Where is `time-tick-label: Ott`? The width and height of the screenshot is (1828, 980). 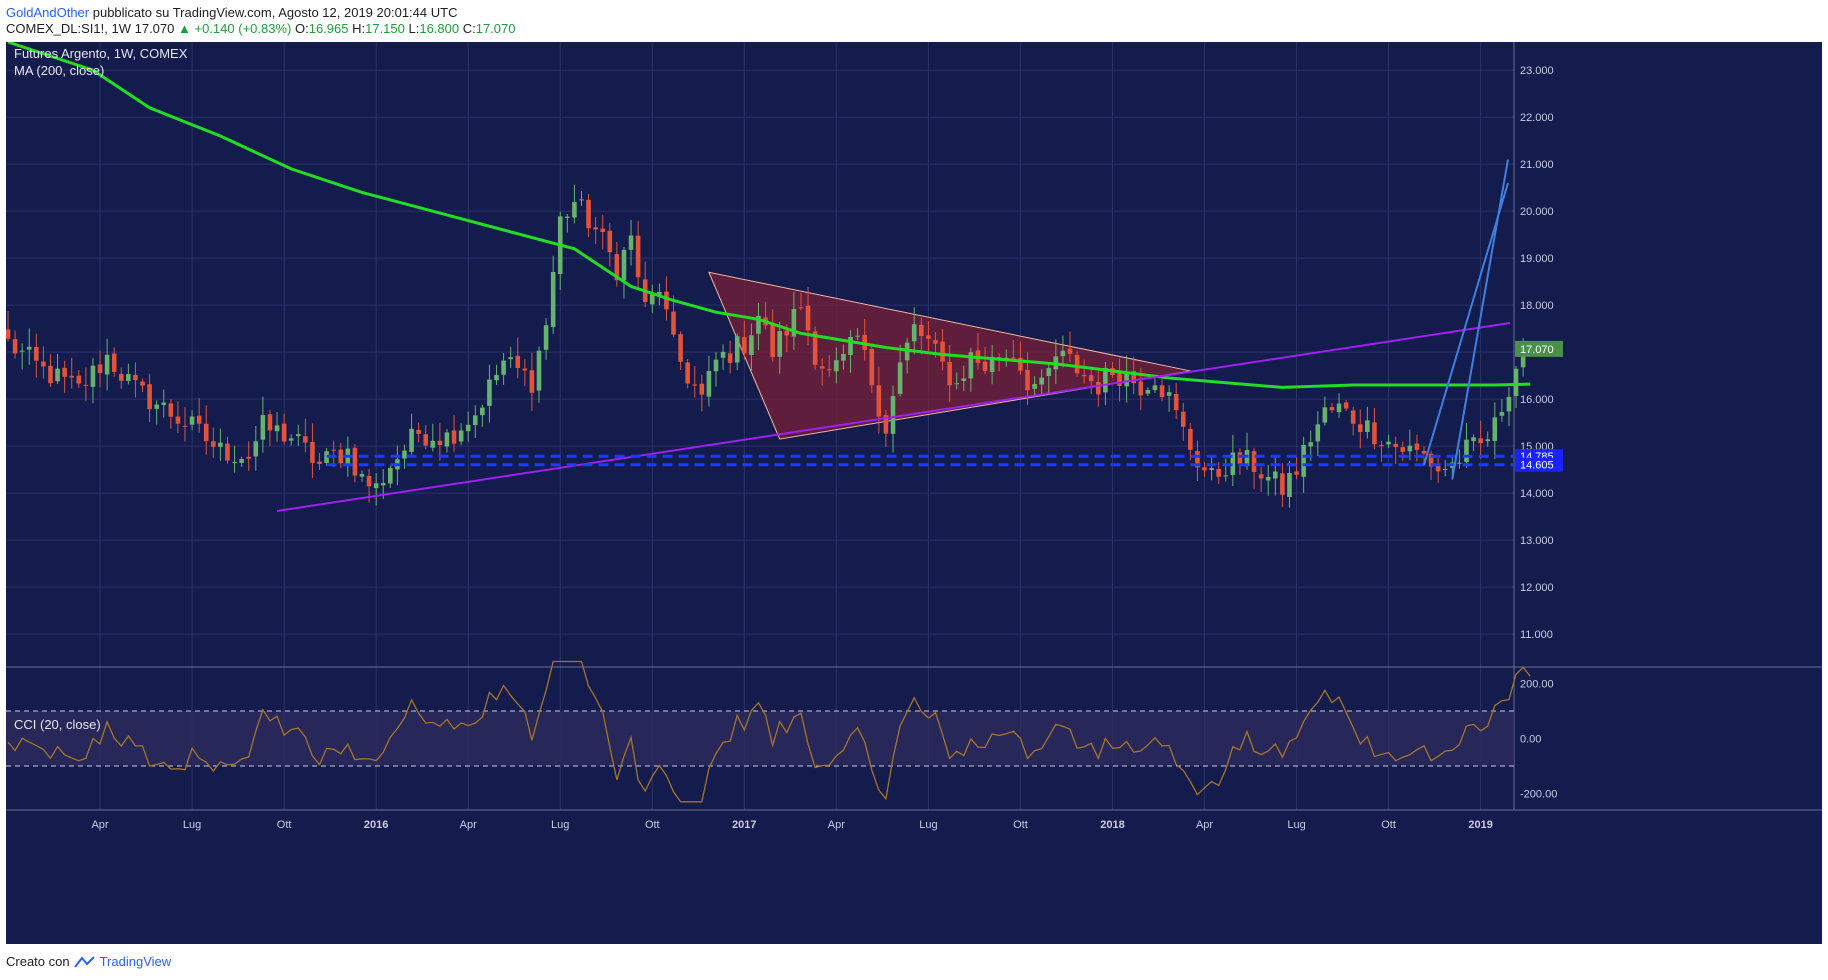 time-tick-label: Ott is located at coordinates (1388, 825).